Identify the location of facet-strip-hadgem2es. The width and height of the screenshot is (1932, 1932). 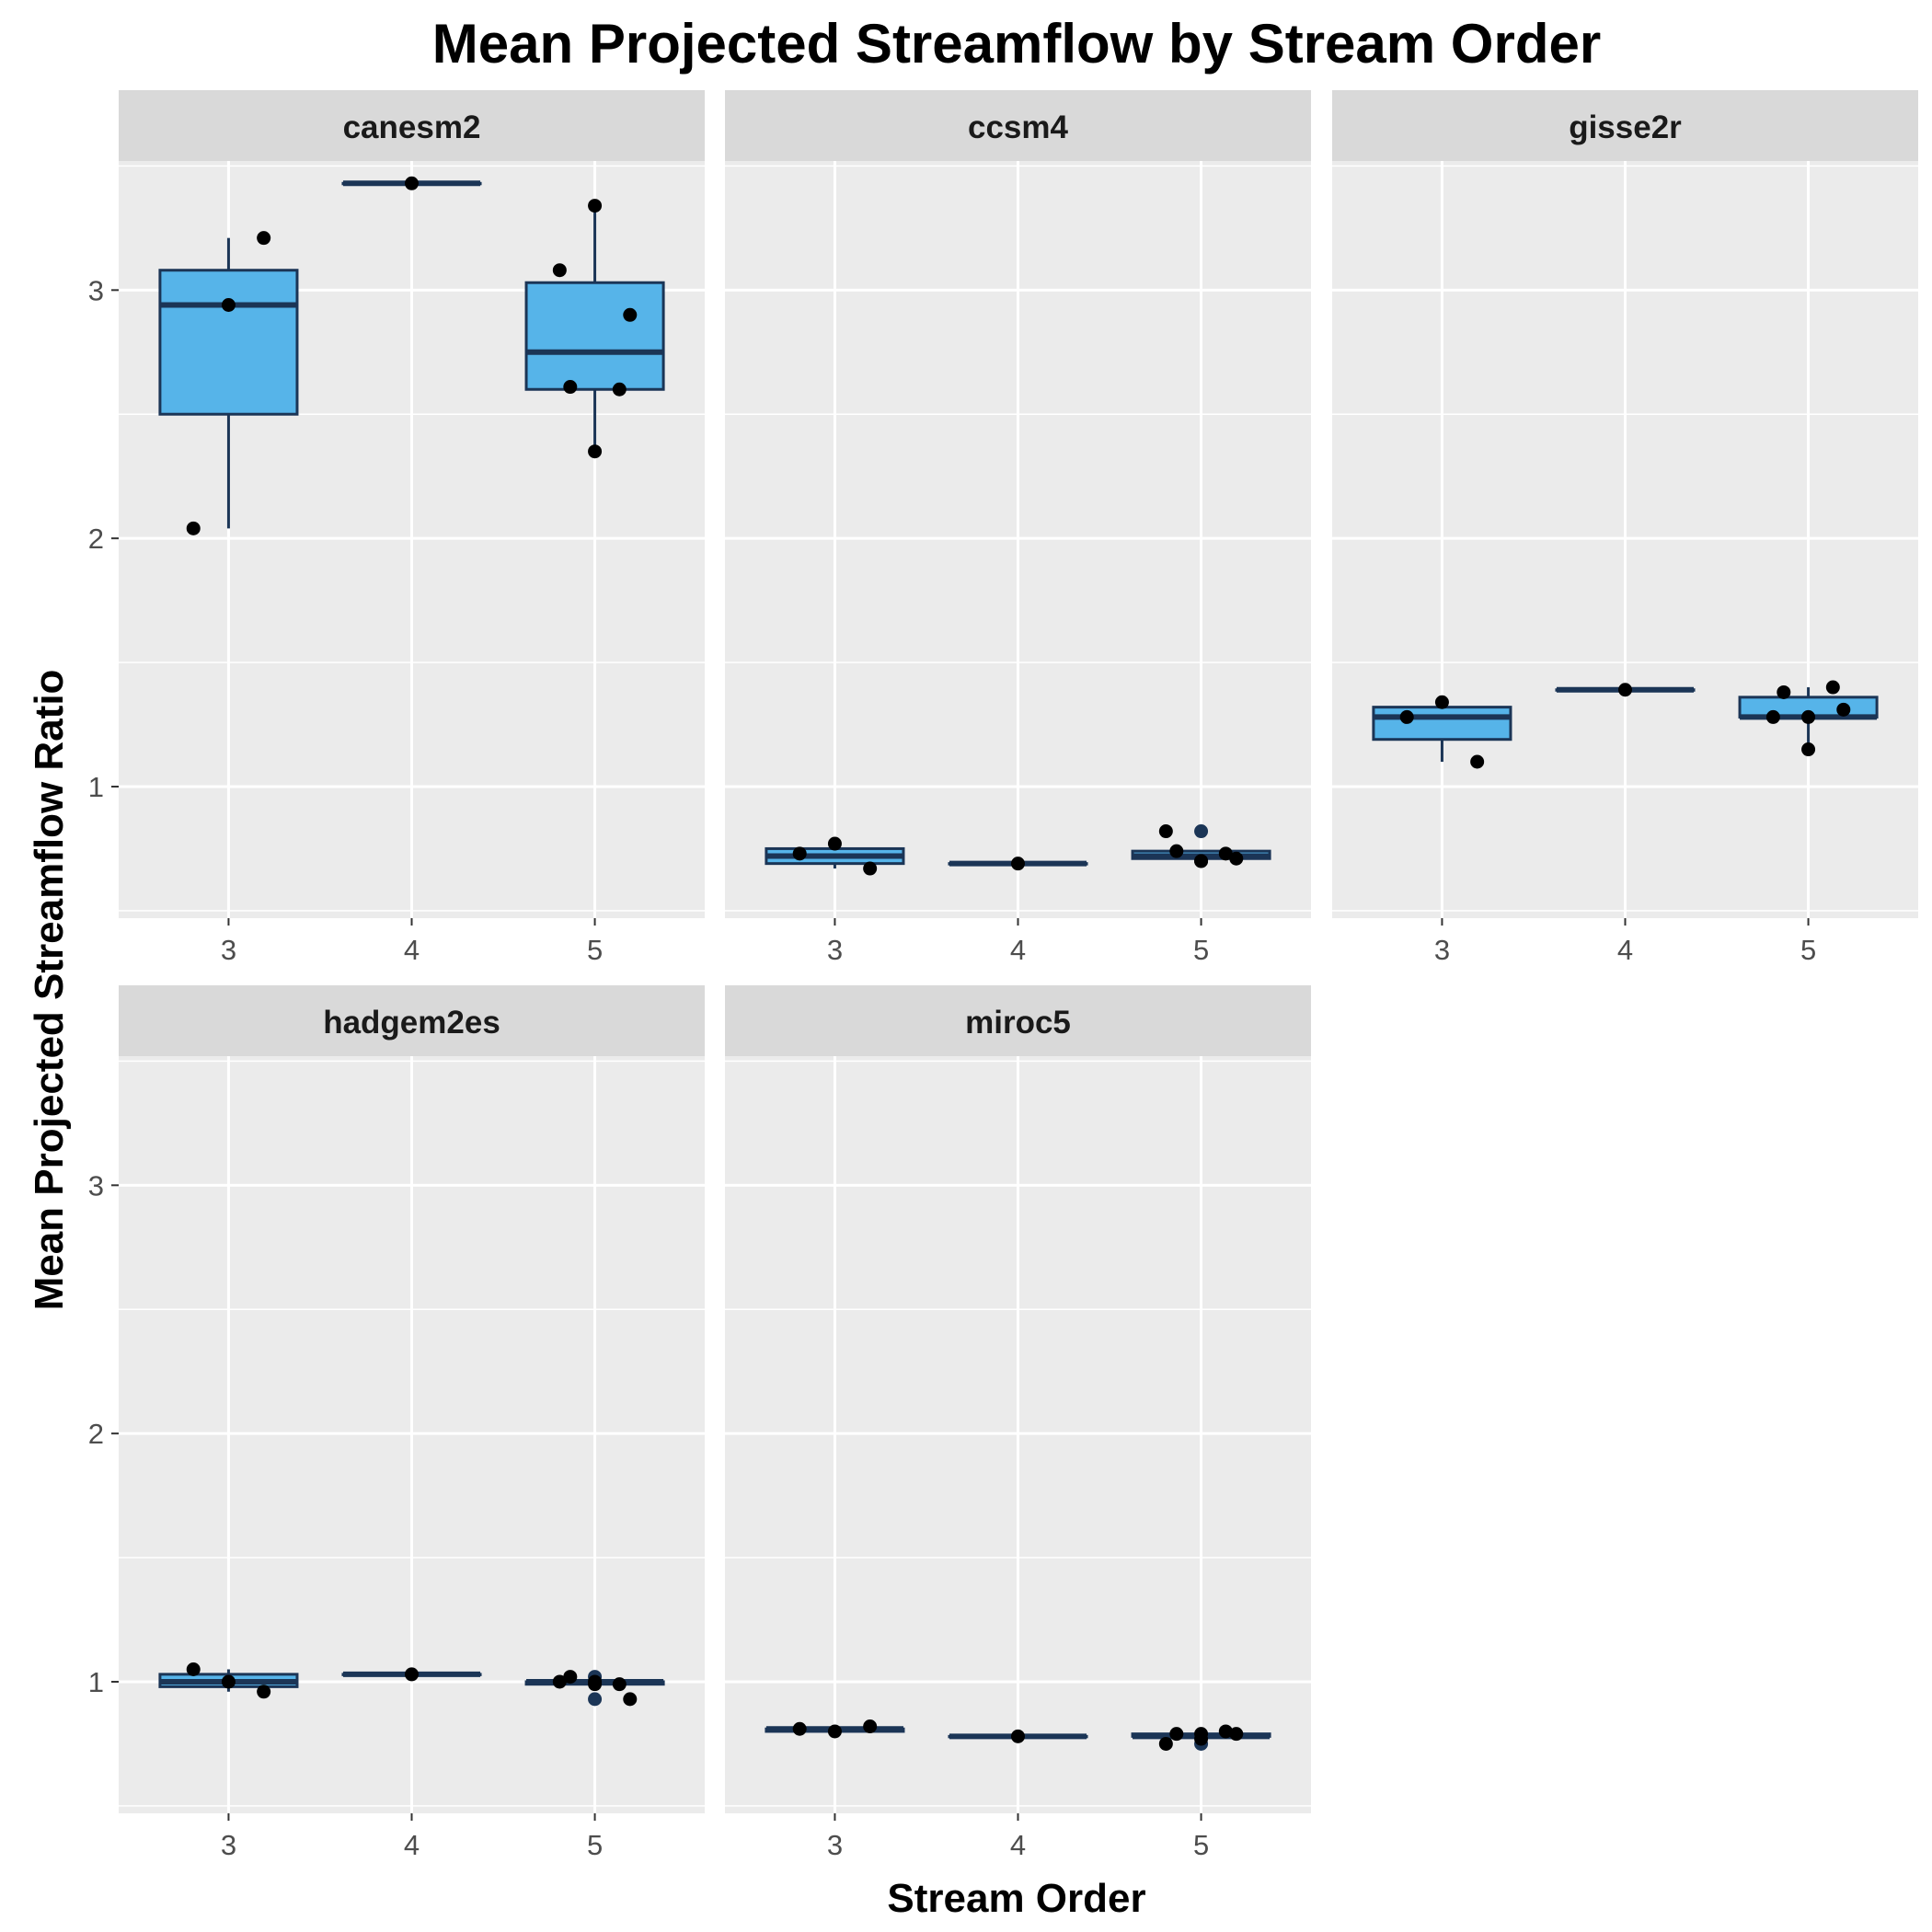
(412, 1020).